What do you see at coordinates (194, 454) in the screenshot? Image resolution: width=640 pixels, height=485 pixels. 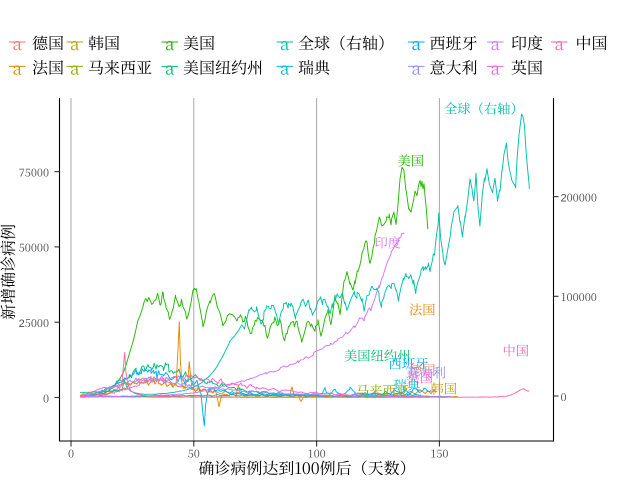 I see `svg-text: 50` at bounding box center [194, 454].